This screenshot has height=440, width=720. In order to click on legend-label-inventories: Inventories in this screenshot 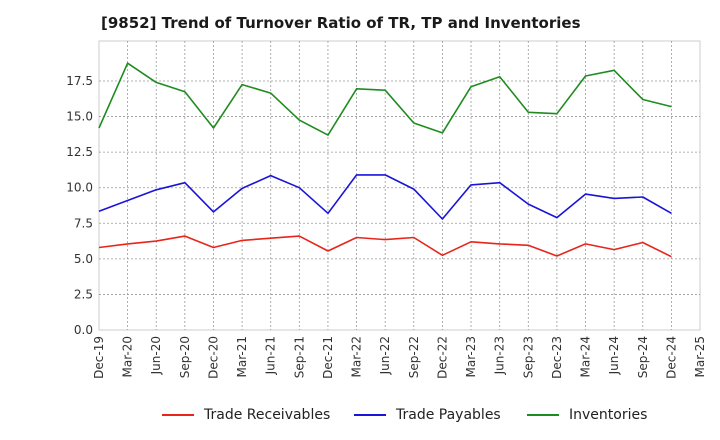, I will do `click(608, 415)`.